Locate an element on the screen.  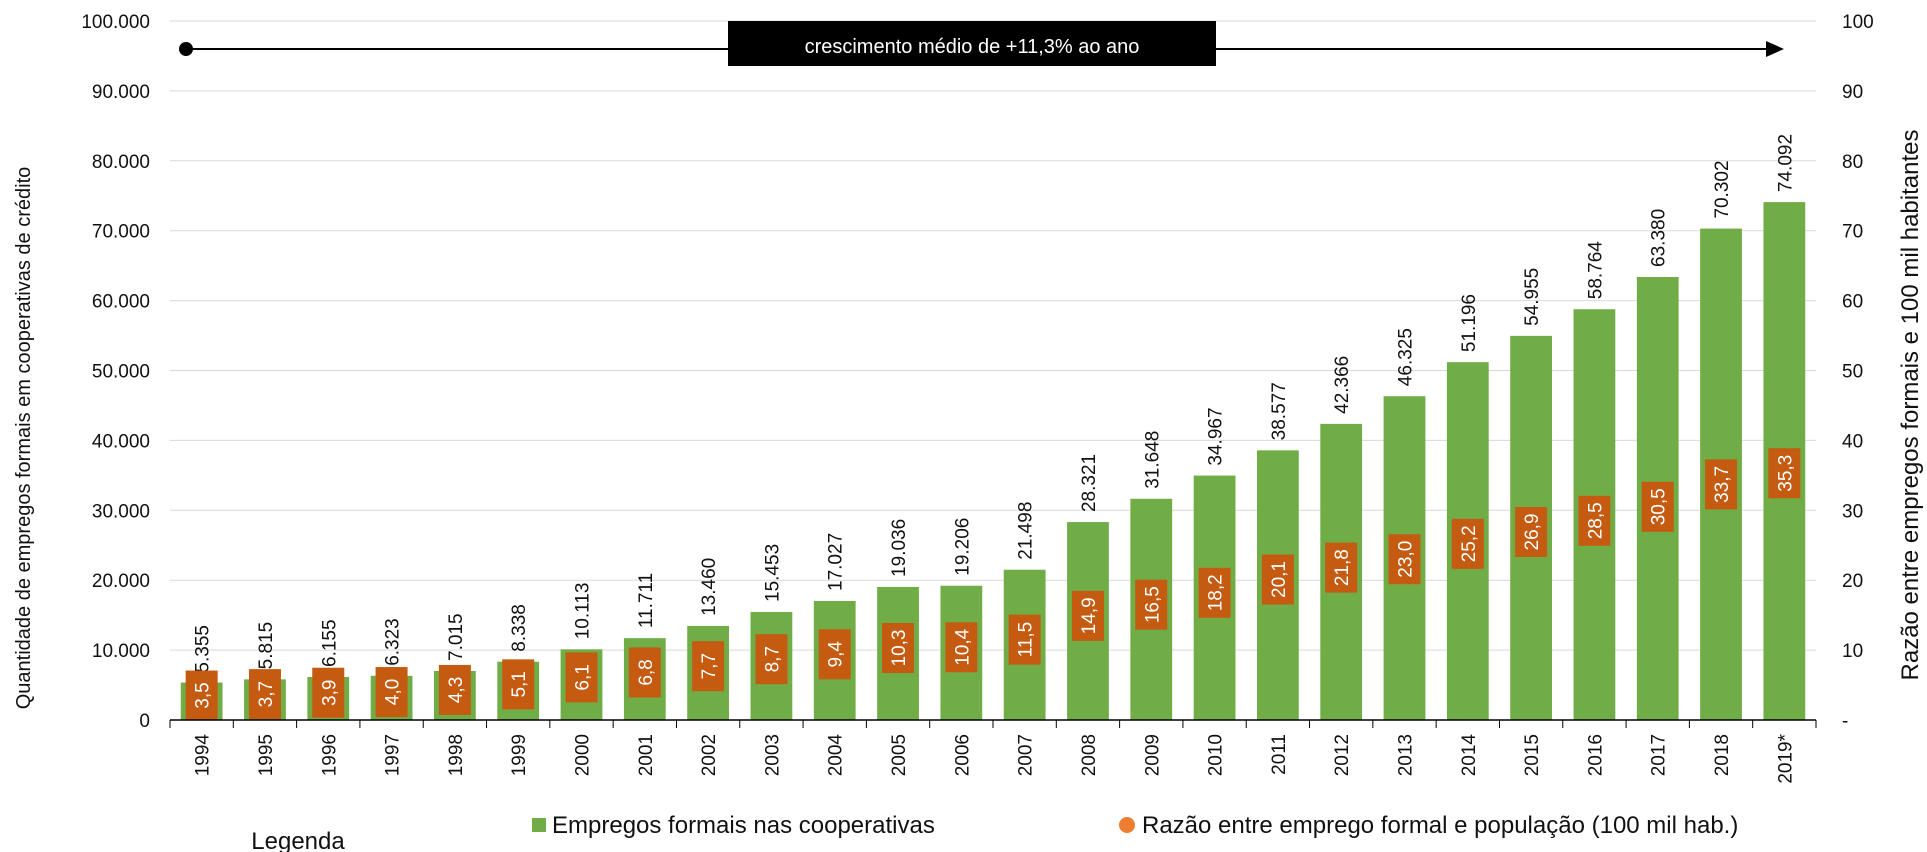
ratio-value-label: 8,7 is located at coordinates (772, 659).